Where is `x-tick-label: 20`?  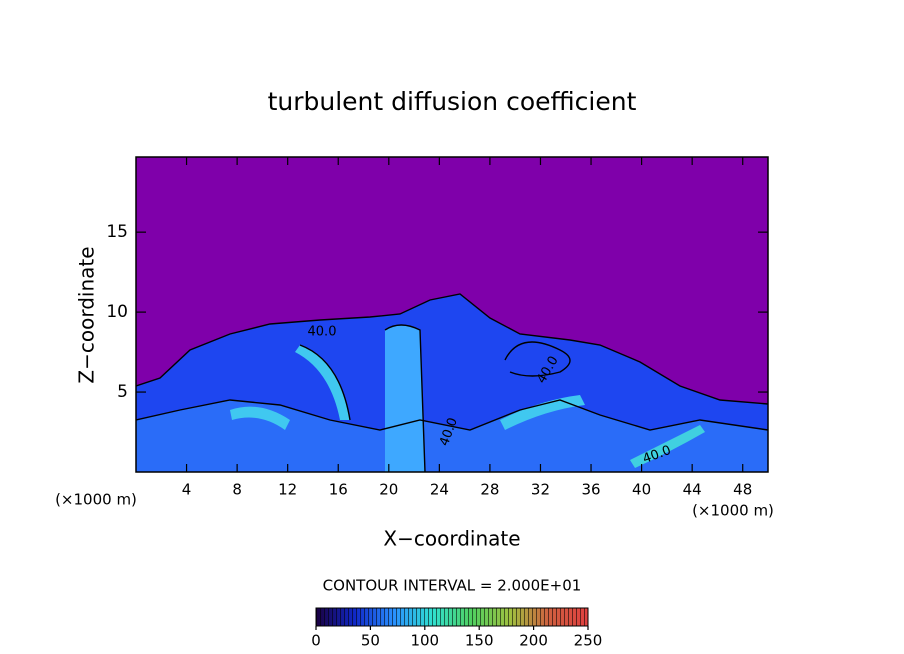
x-tick-label: 20 is located at coordinates (388, 490).